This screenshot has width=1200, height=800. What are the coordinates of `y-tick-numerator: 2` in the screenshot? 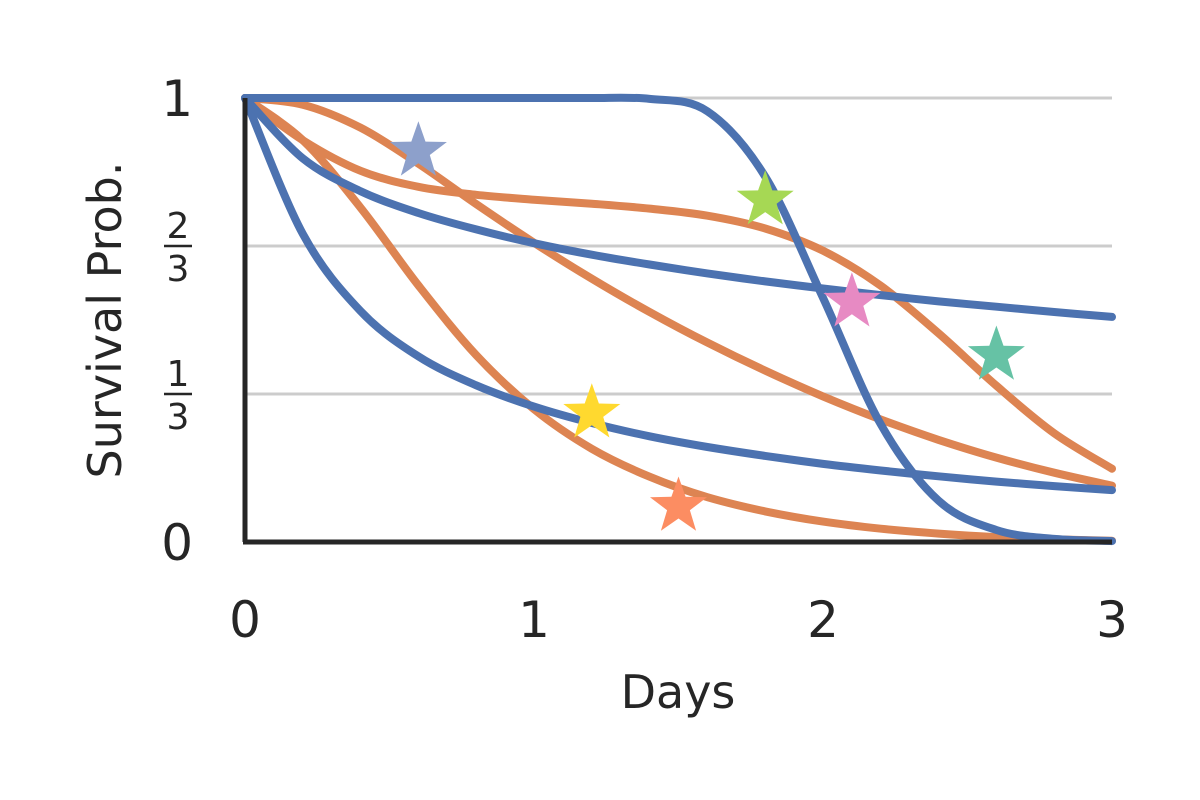 It's located at (178, 226).